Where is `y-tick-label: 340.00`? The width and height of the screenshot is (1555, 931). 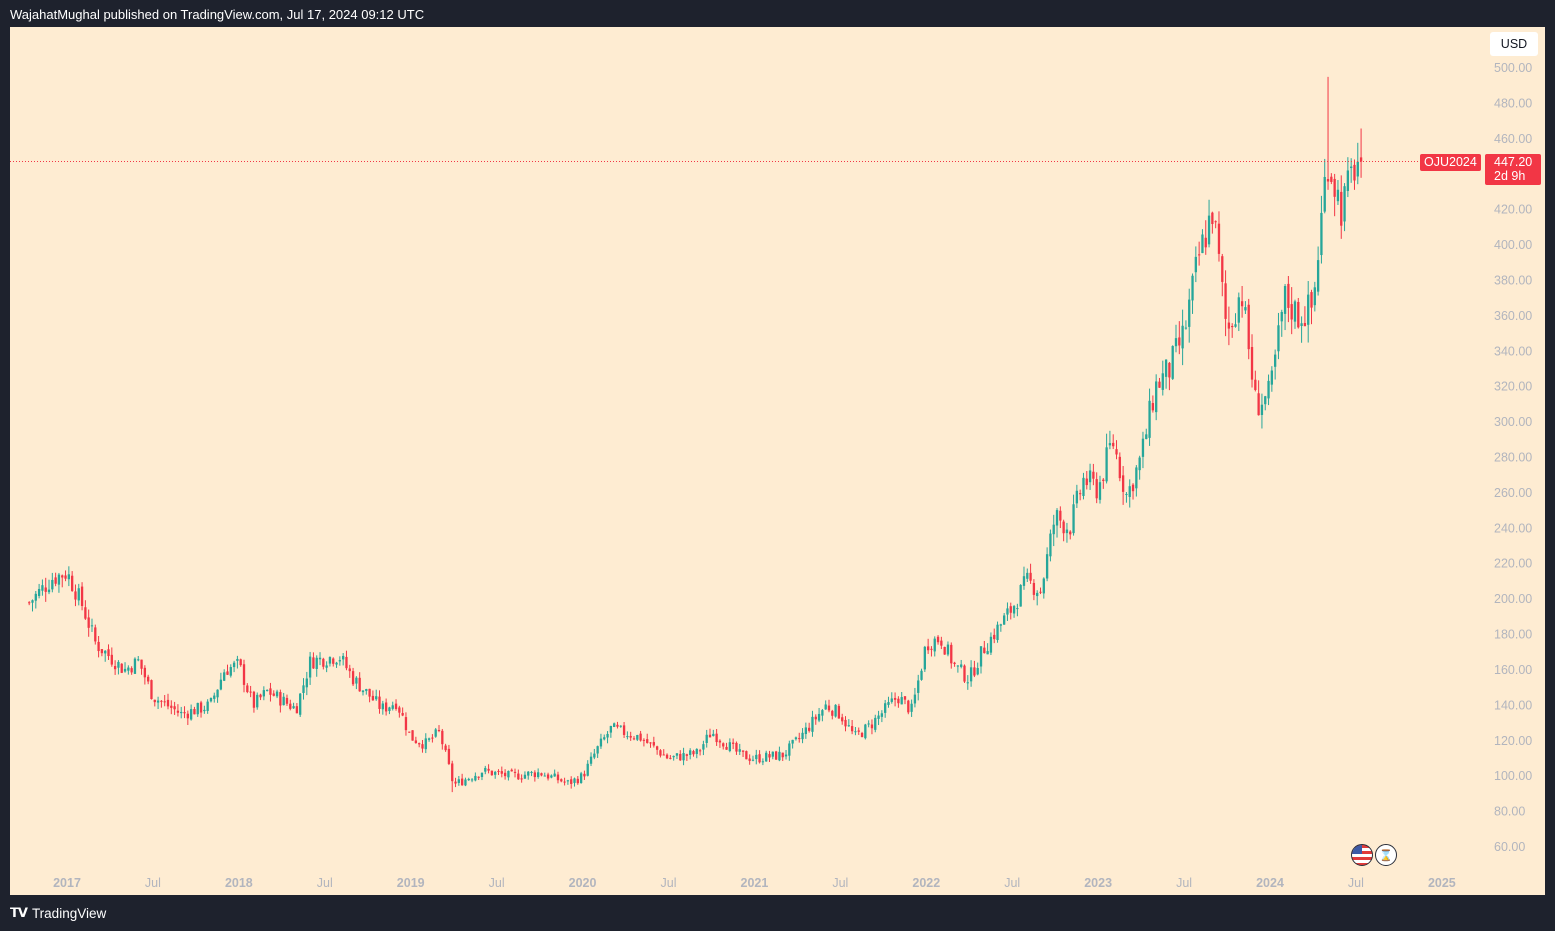 y-tick-label: 340.00 is located at coordinates (1513, 351).